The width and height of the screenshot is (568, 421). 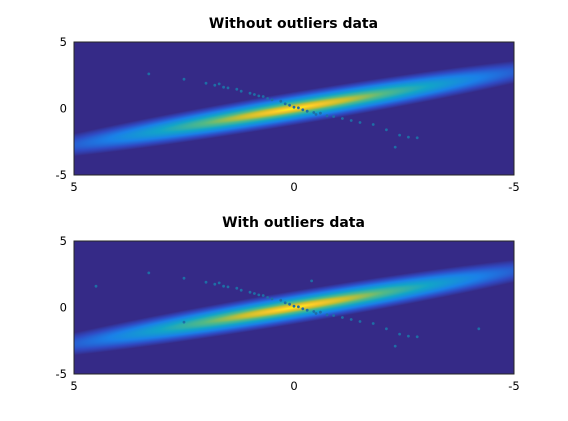 What do you see at coordinates (293, 223) in the screenshot?
I see `chart-title: With outliers data` at bounding box center [293, 223].